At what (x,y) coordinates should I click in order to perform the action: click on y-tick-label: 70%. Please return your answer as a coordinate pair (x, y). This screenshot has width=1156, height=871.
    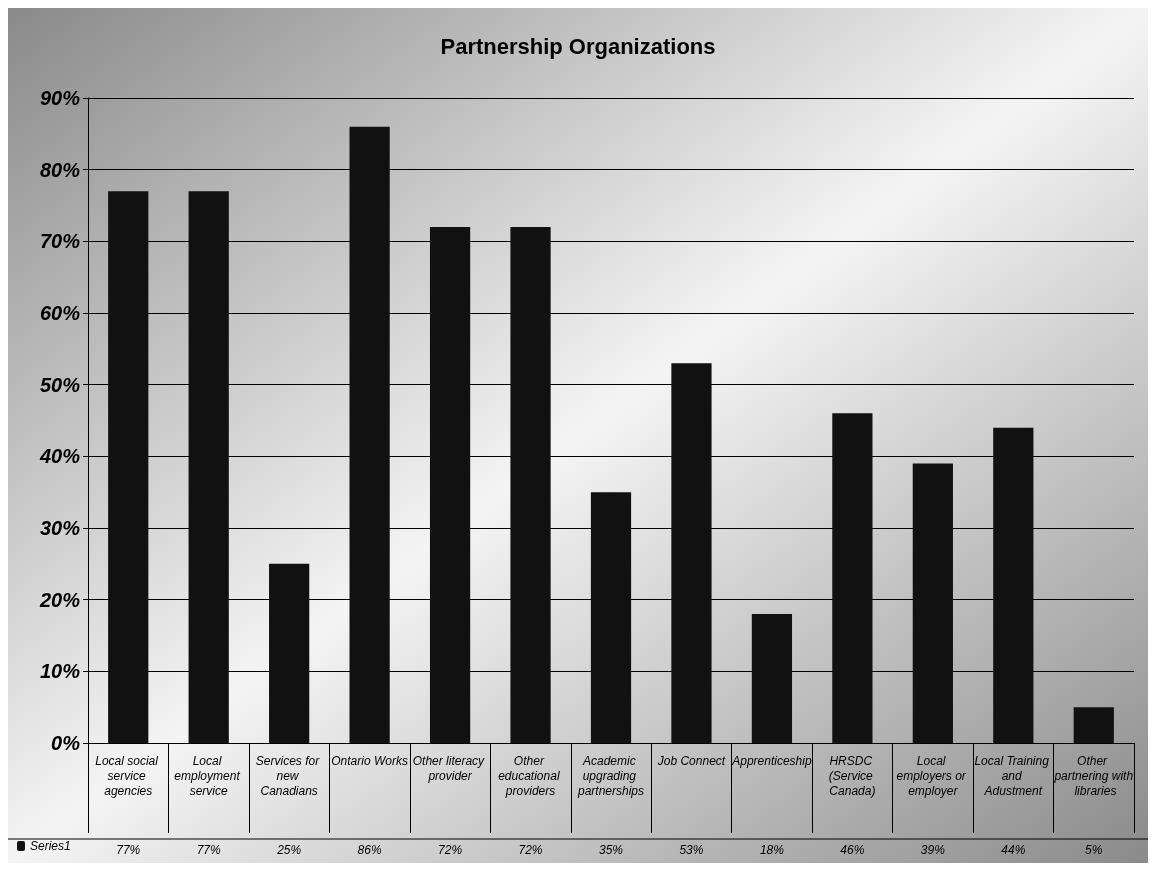
    Looking at the image, I should click on (60, 241).